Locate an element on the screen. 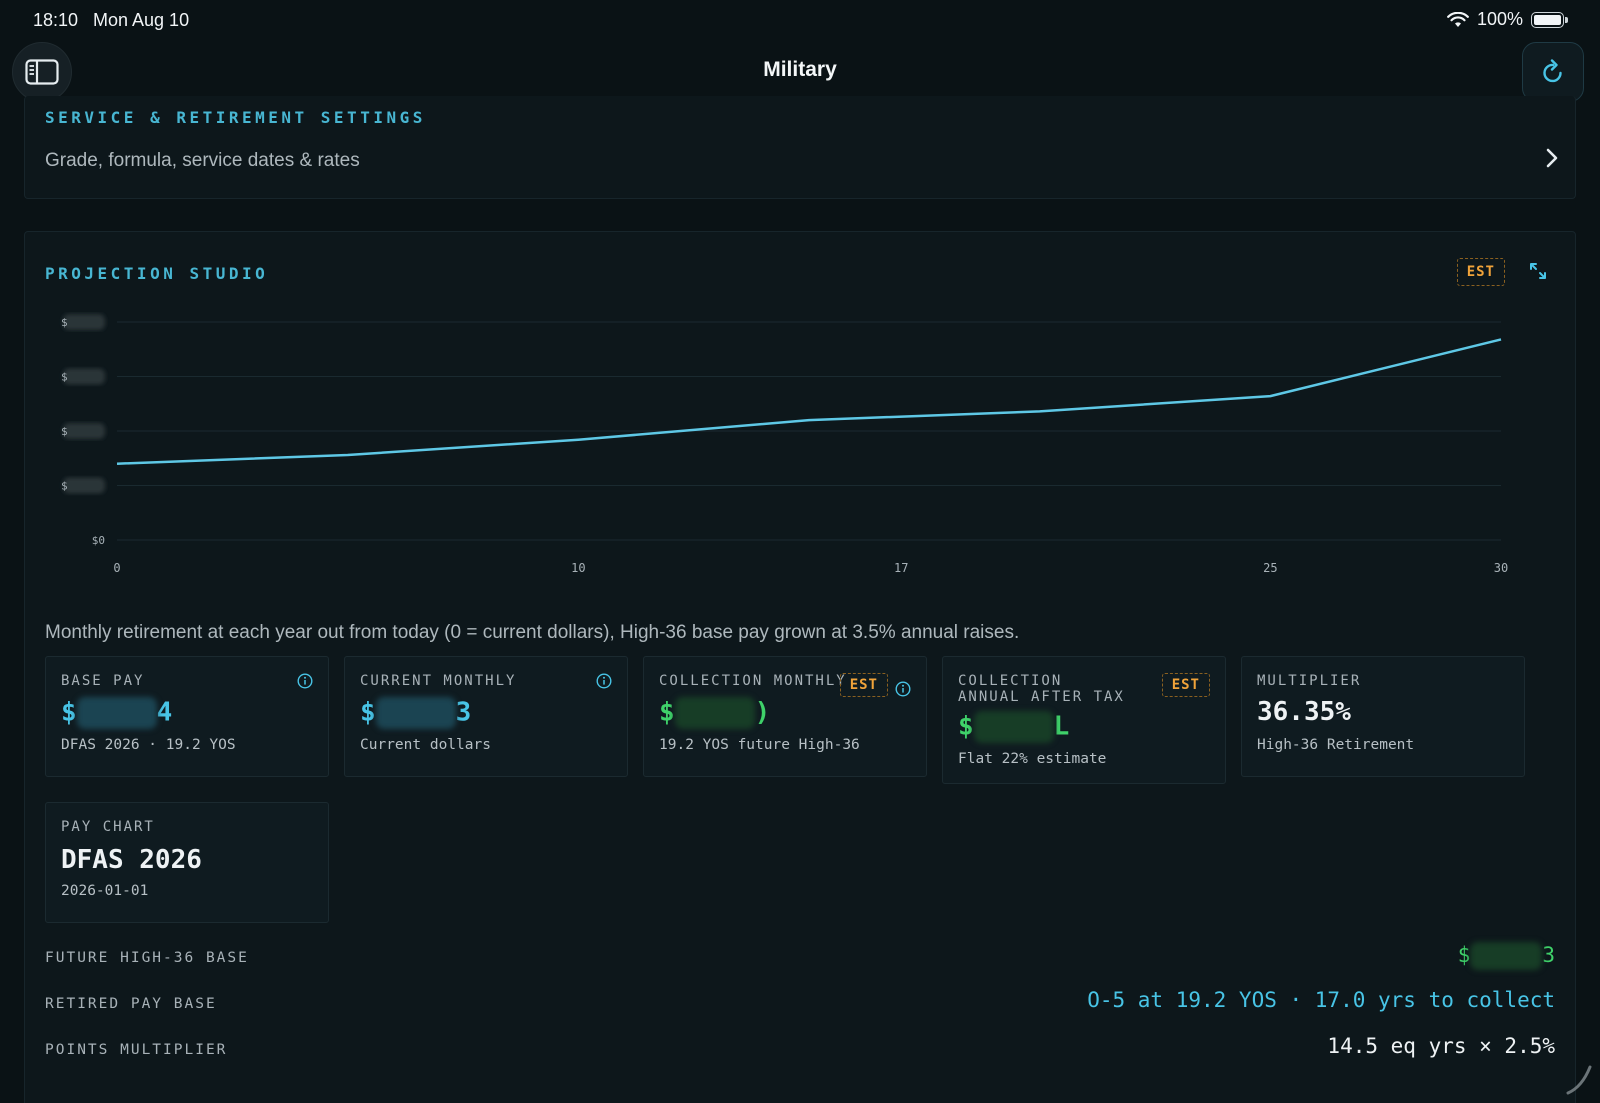 This screenshot has width=1600, height=1103. refresh-icon is located at coordinates (1552, 71).